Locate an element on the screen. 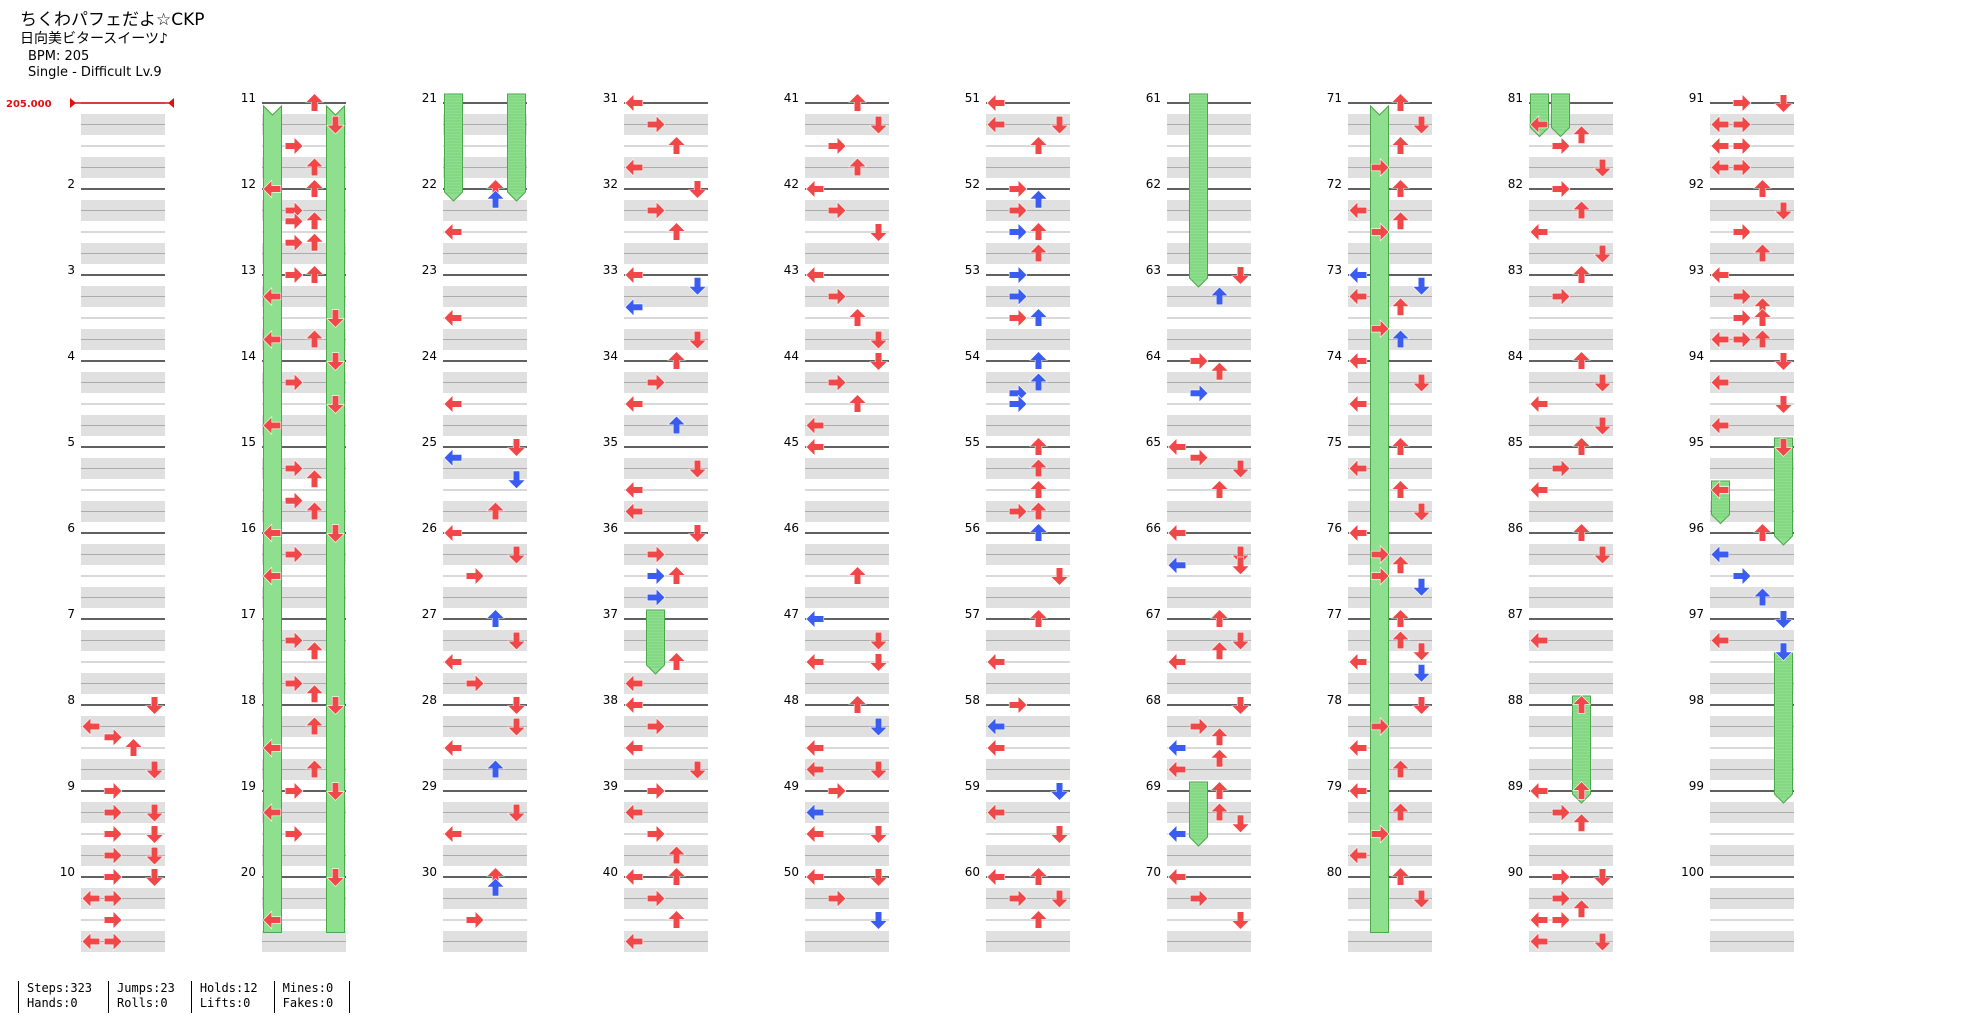 Image resolution: width=1975 pixels, height=1024 pixels. measure-block: 53 is located at coordinates (1017, 306).